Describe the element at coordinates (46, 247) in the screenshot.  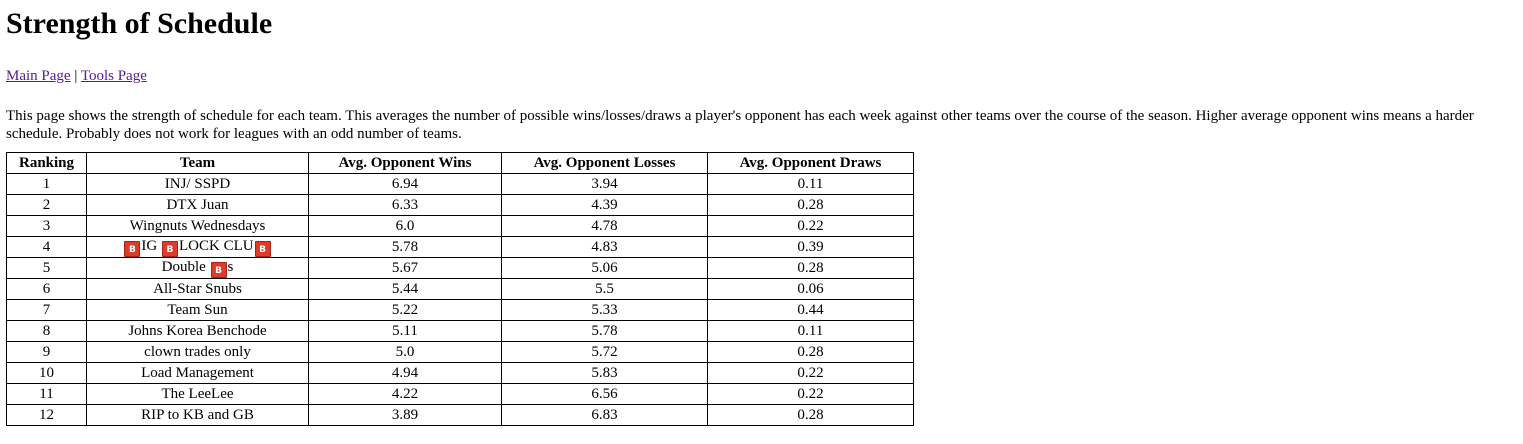
I see `ranking-cell: 4` at that location.